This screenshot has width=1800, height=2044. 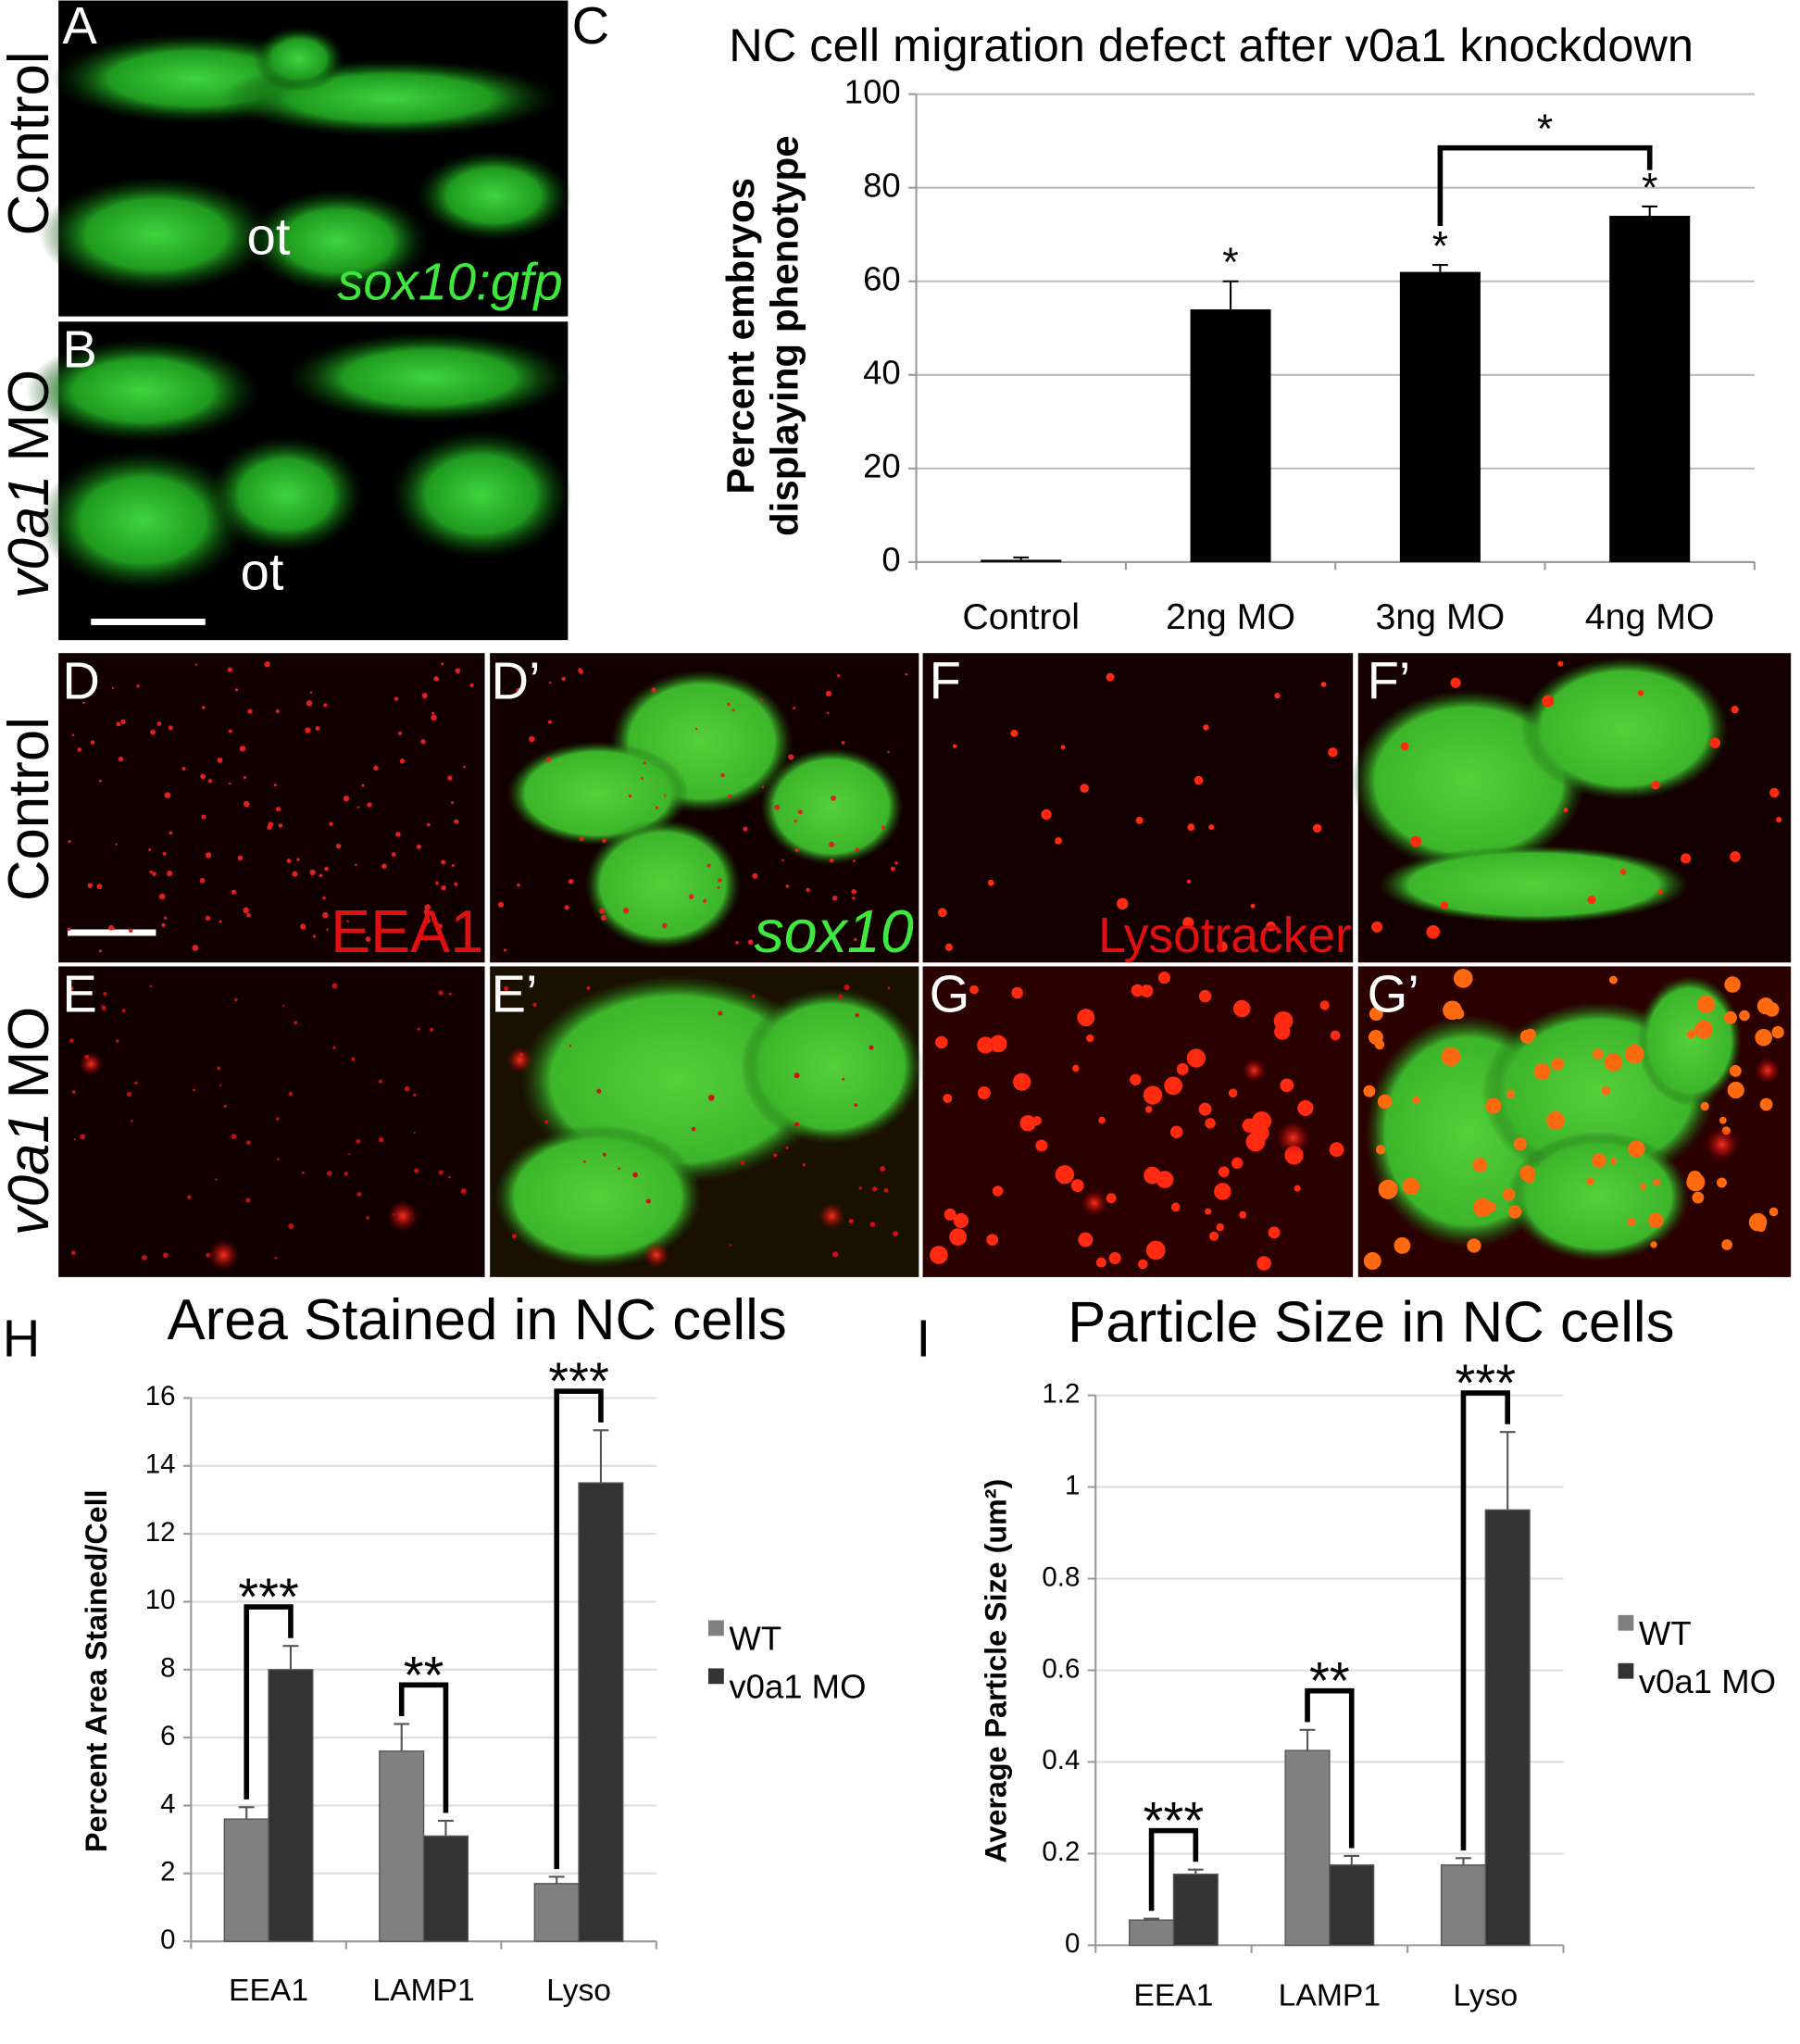 I want to click on y-tick-label: 0.6, so click(x=1061, y=1668).